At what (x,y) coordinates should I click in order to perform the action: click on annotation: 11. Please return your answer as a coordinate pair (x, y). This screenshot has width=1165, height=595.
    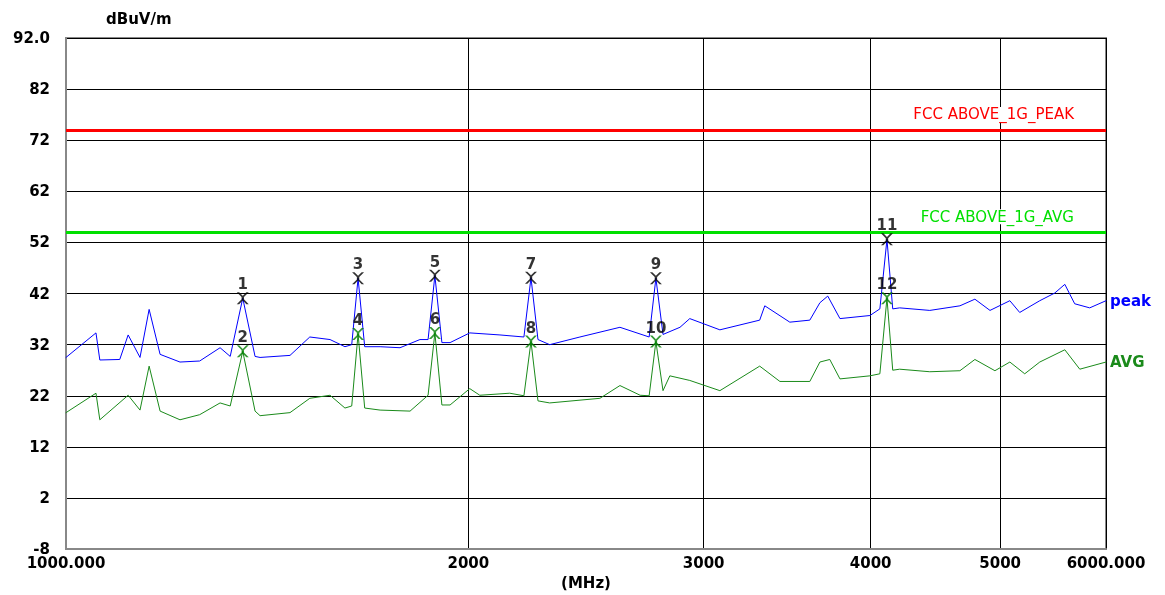
    Looking at the image, I should click on (887, 225).